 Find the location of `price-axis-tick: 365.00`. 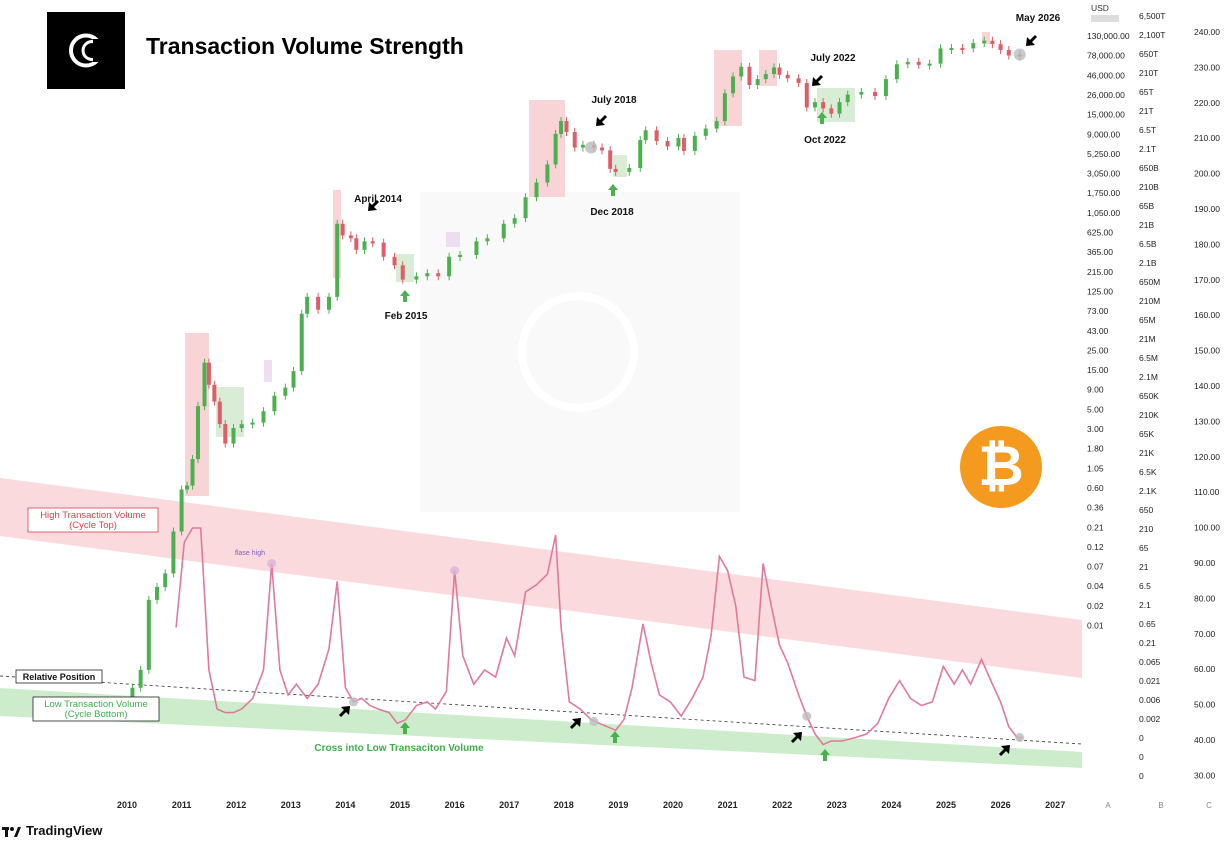

price-axis-tick: 365.00 is located at coordinates (1100, 252).